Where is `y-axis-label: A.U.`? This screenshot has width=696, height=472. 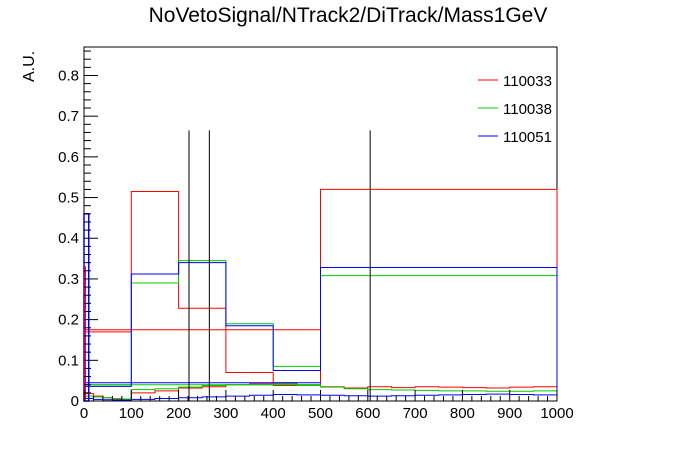
y-axis-label: A.U. is located at coordinates (29, 66).